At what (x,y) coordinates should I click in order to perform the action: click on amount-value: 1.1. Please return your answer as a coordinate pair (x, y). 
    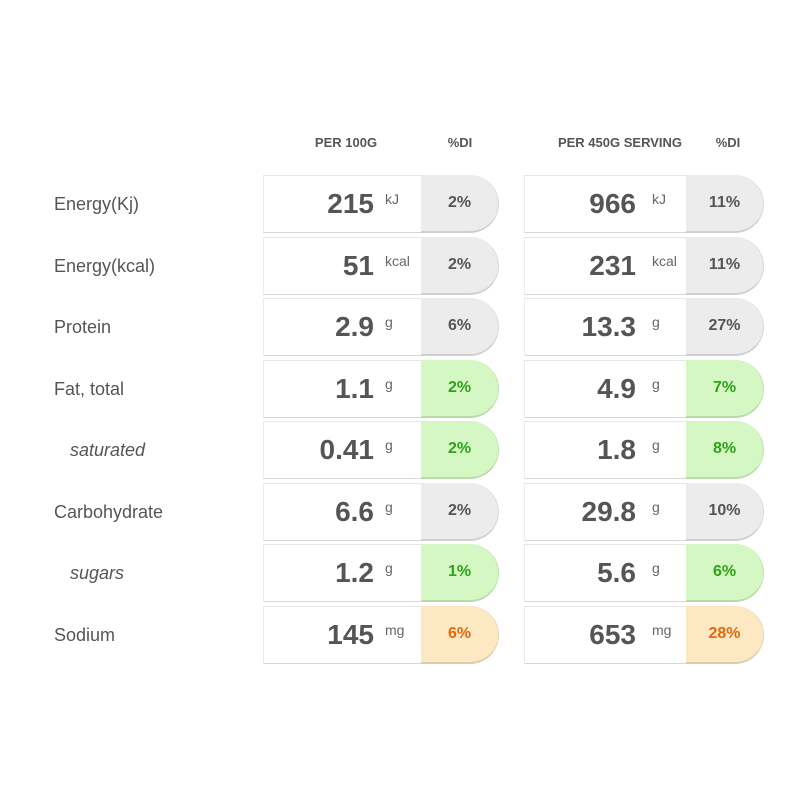
    Looking at the image, I should click on (354, 388).